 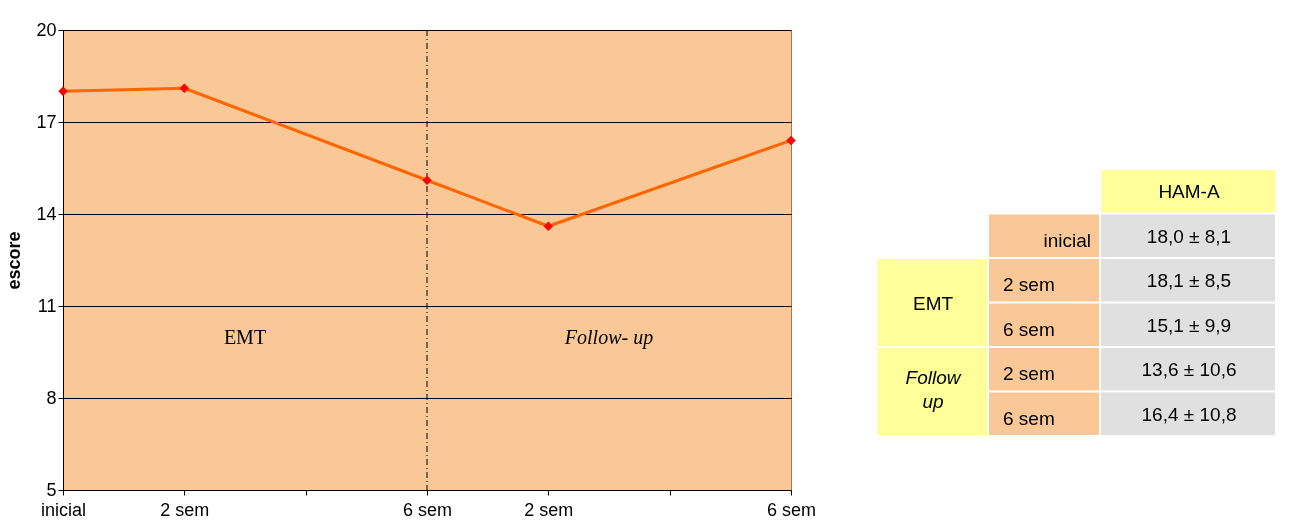 I want to click on y-tick-label: 14, so click(x=46, y=213).